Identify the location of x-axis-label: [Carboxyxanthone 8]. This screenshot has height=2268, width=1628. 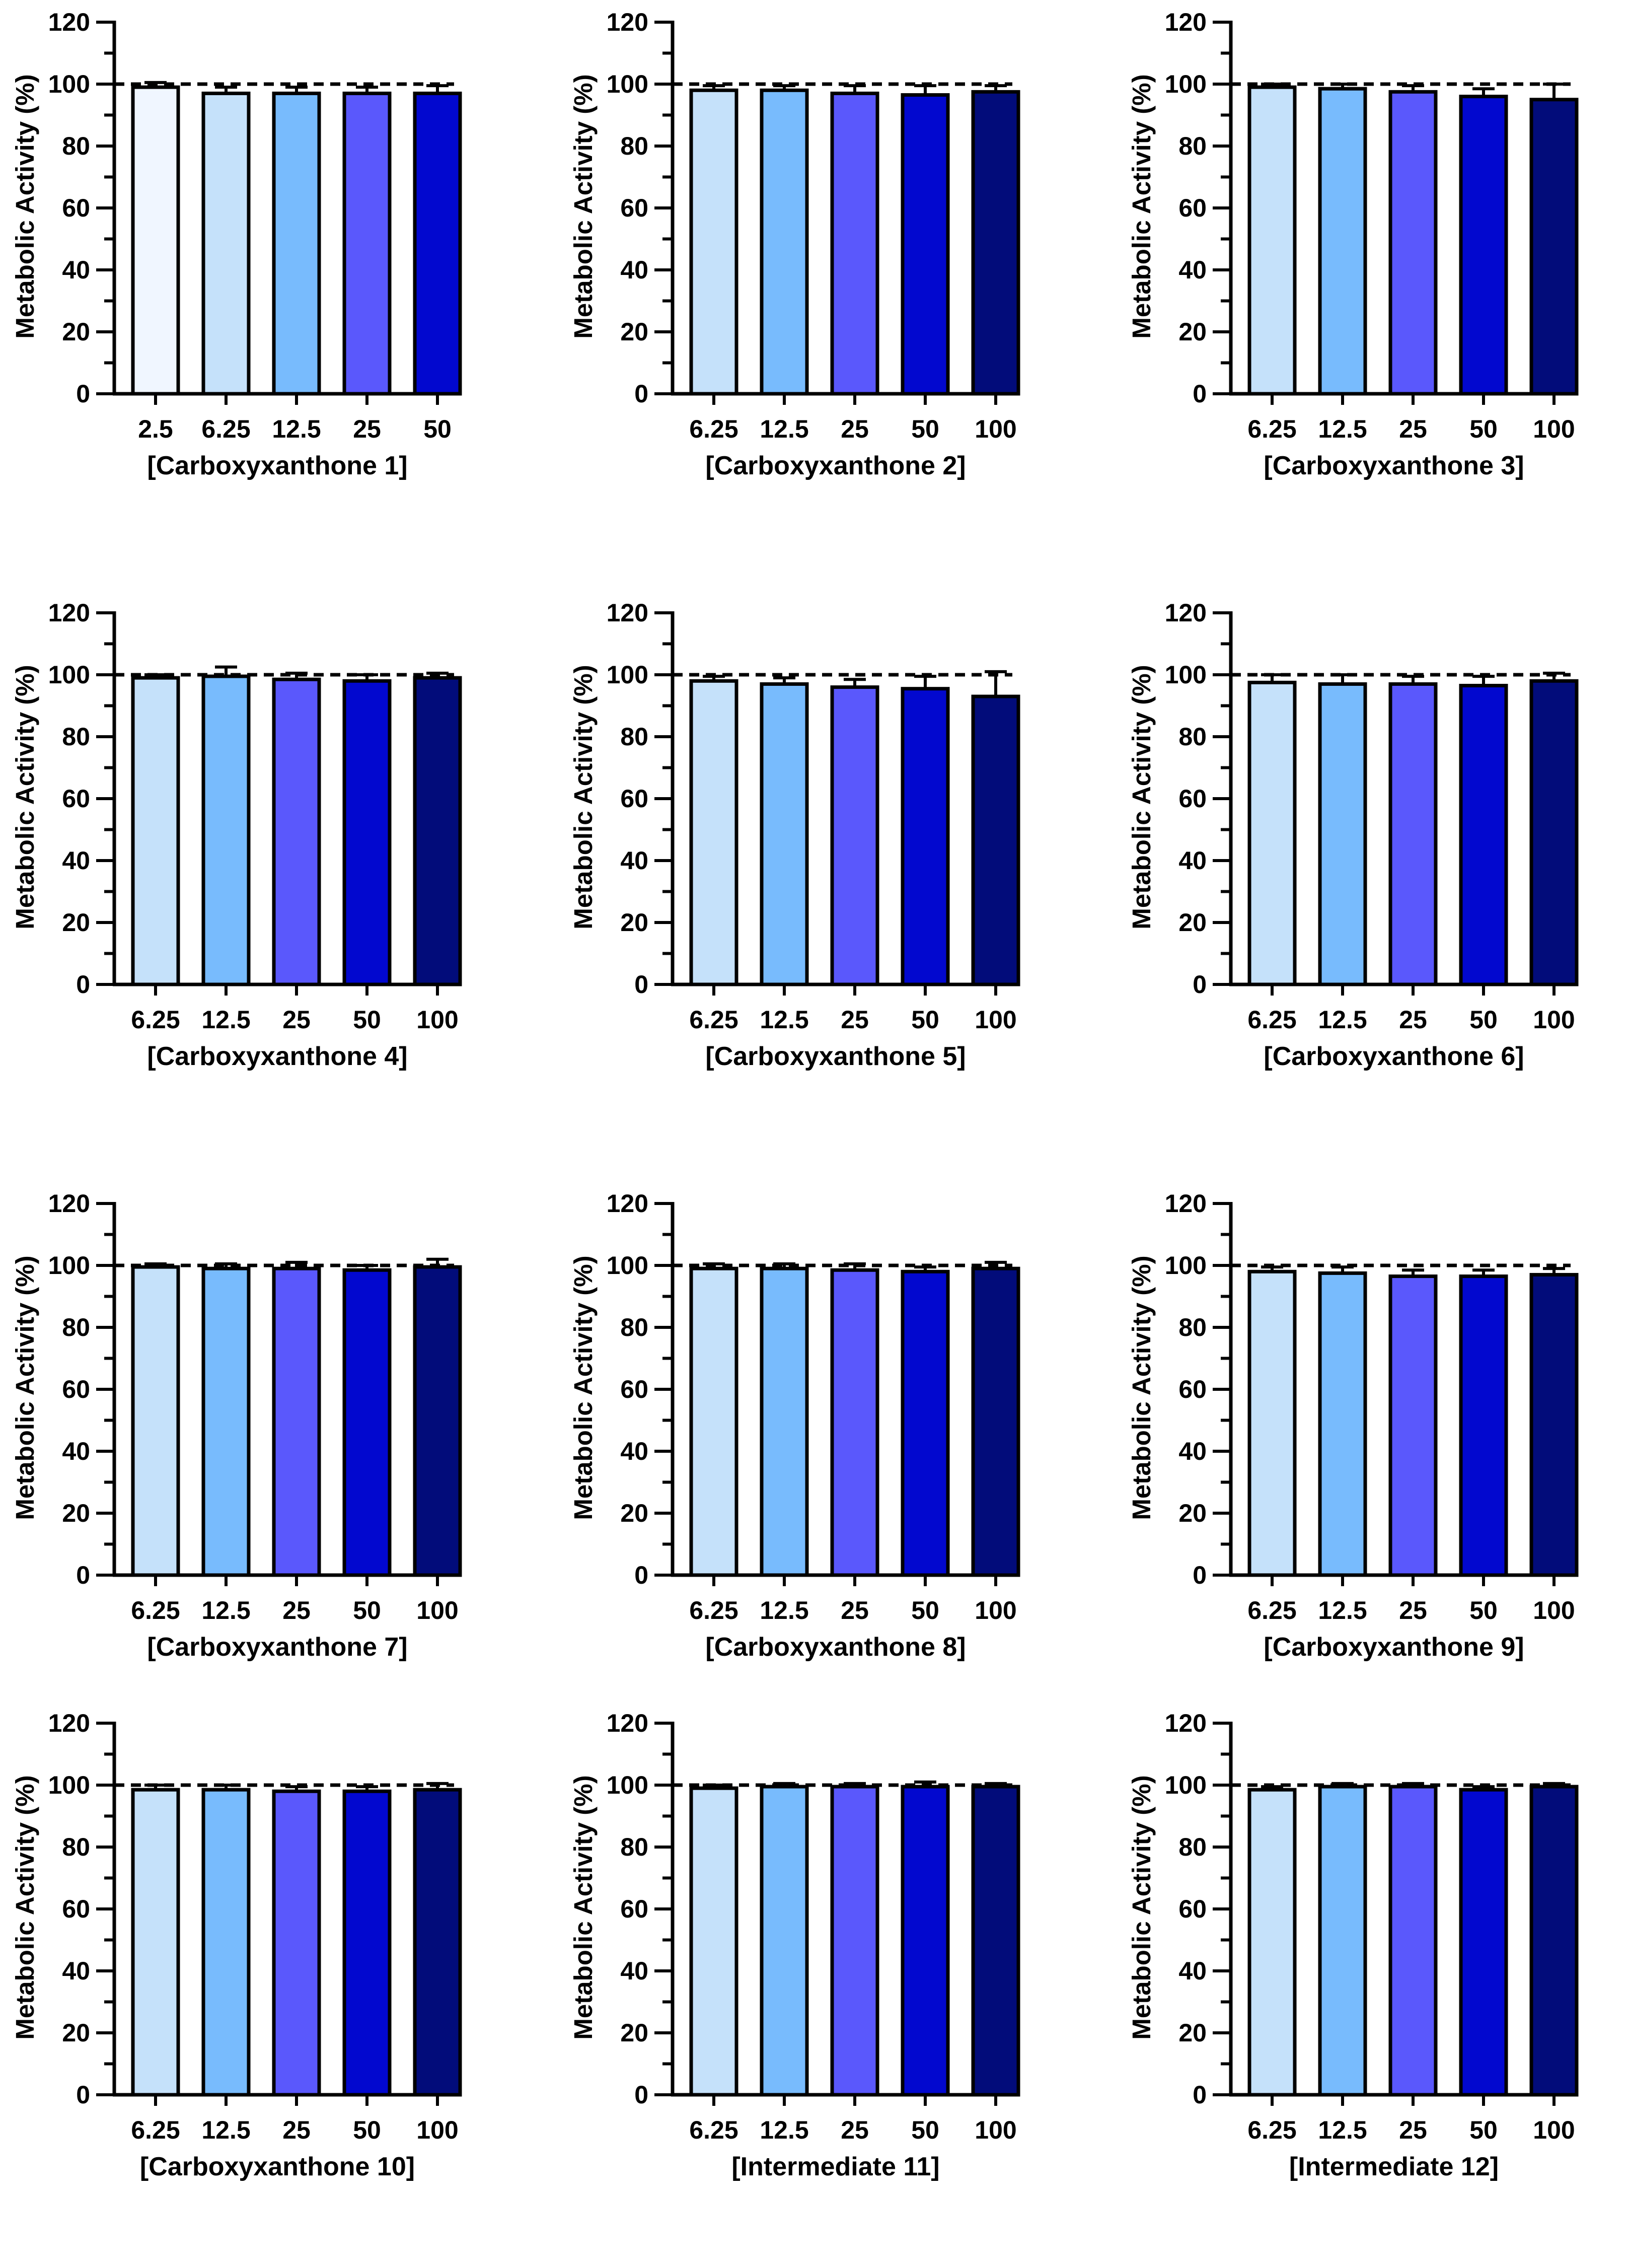
(835, 1648).